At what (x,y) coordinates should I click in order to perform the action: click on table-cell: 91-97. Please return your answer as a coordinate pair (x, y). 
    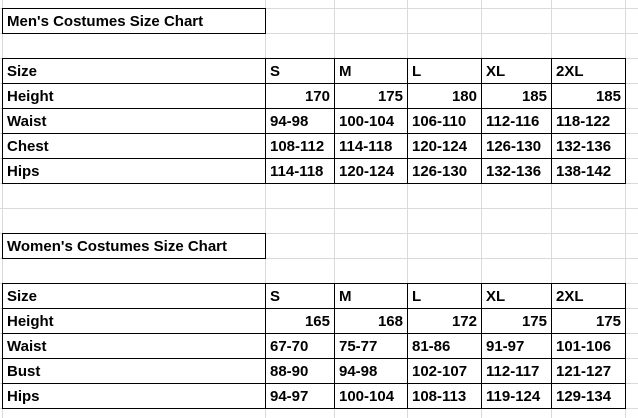
    Looking at the image, I should click on (516, 346).